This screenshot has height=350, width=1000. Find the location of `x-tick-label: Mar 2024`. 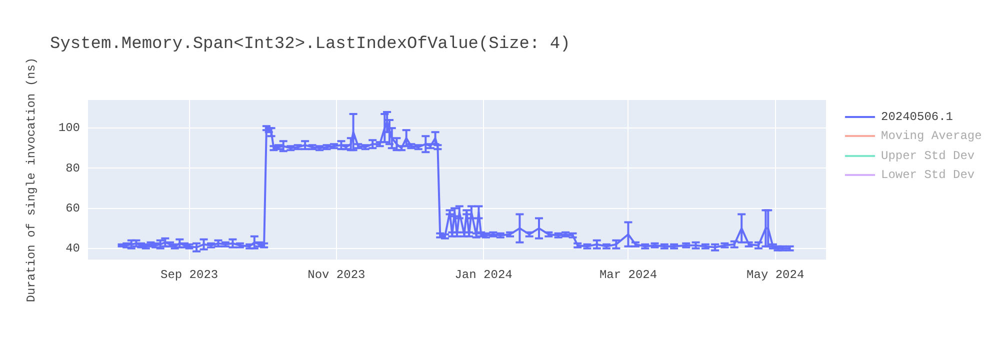

x-tick-label: Mar 2024 is located at coordinates (628, 275).